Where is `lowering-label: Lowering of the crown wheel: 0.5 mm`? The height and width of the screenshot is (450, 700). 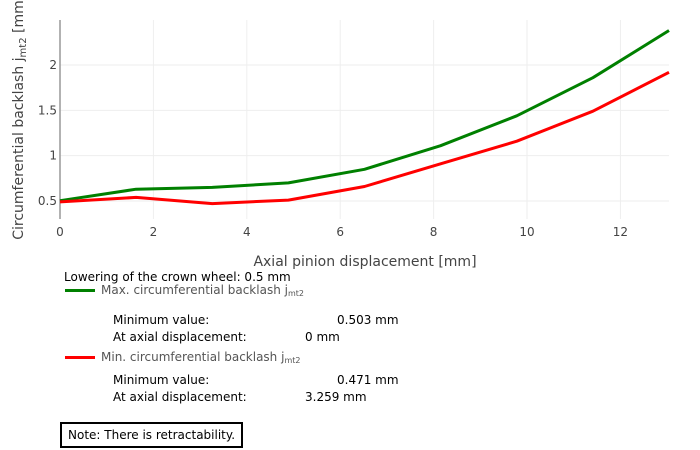 lowering-label: Lowering of the crown wheel: 0.5 mm is located at coordinates (177, 277).